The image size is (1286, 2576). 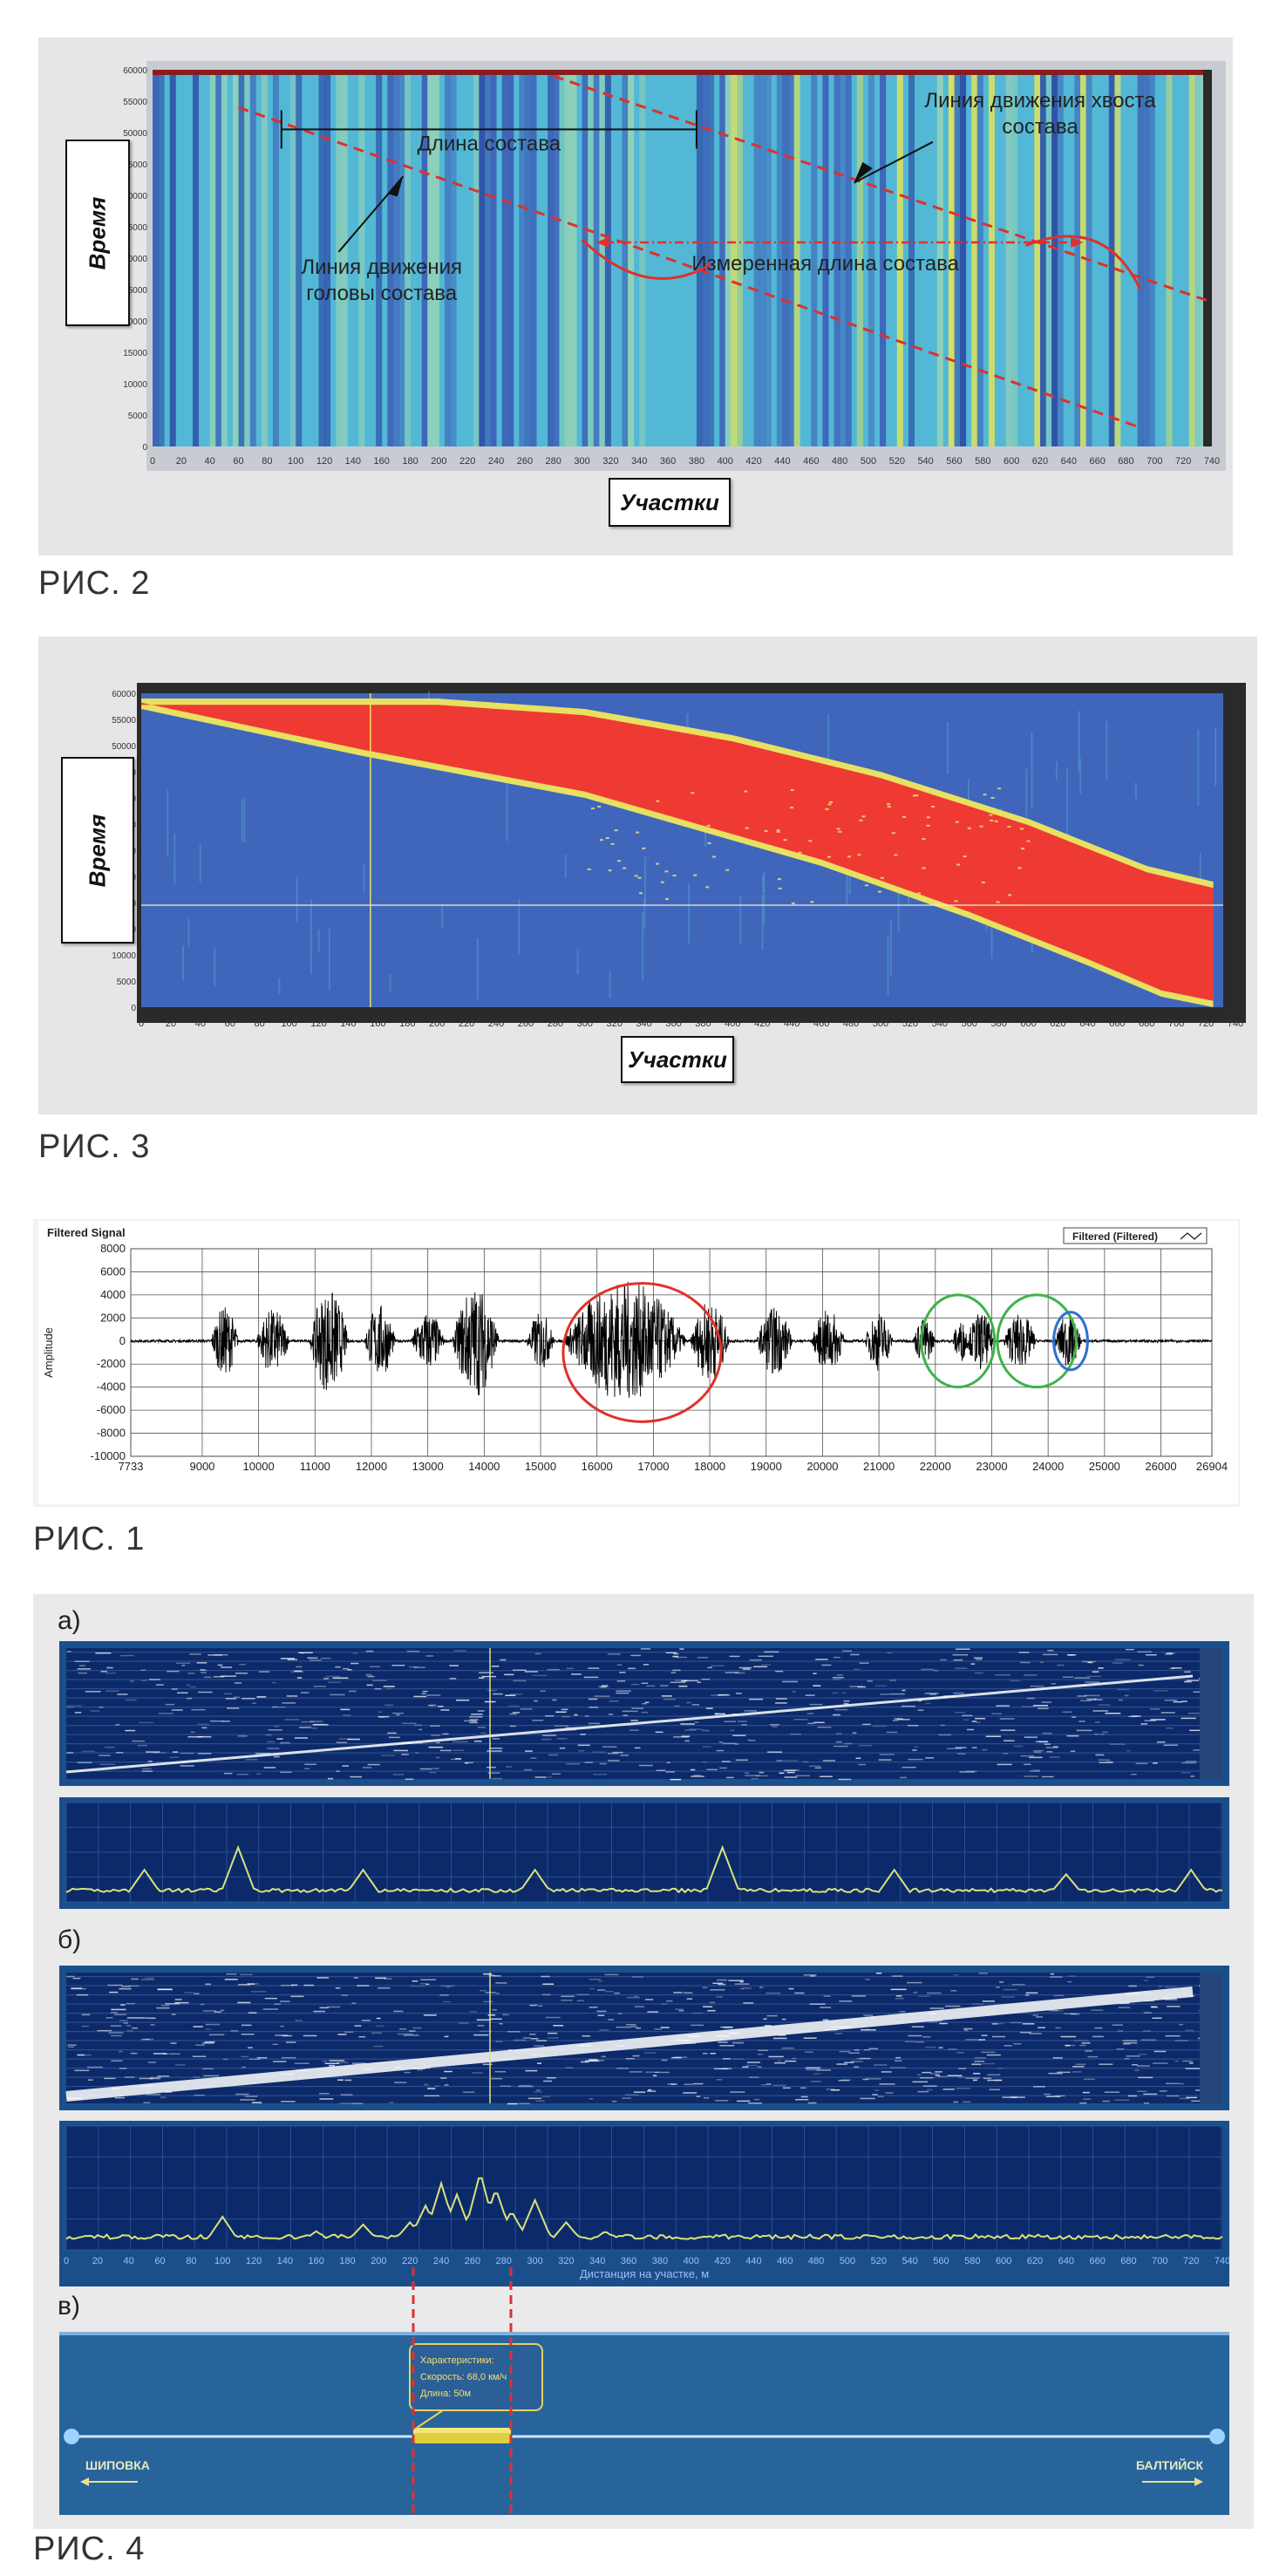 I want to click on fig1-caption: РИС. 1, so click(x=89, y=1539).